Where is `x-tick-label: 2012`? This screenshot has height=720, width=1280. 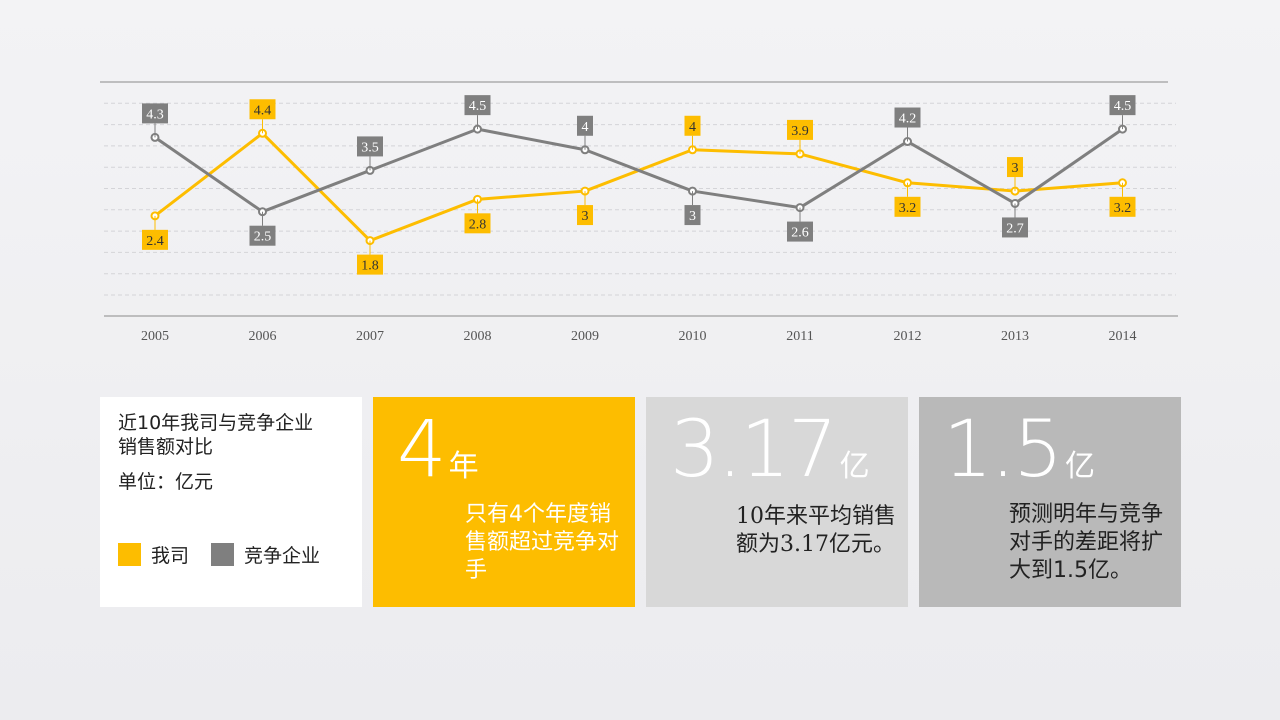
x-tick-label: 2012 is located at coordinates (908, 336).